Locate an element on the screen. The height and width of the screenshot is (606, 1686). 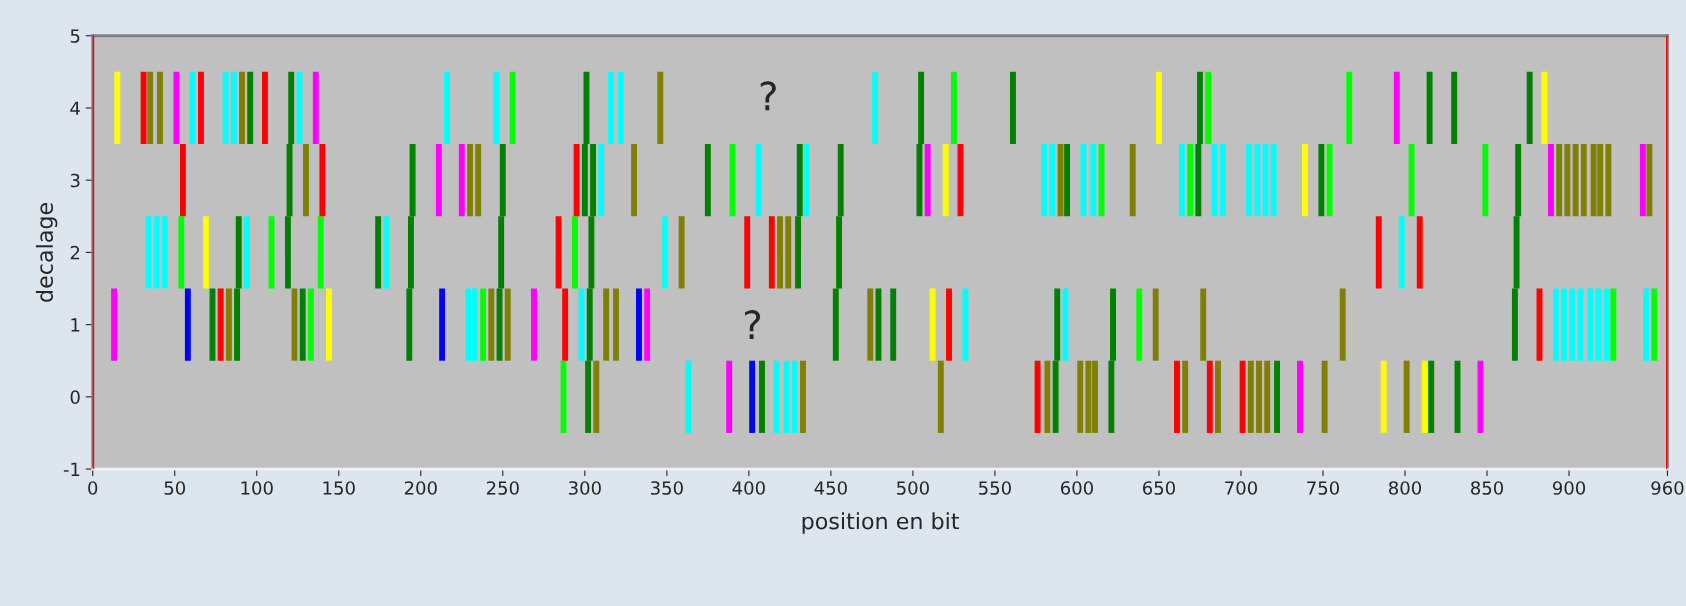
x-tick-label: 150 is located at coordinates (339, 488).